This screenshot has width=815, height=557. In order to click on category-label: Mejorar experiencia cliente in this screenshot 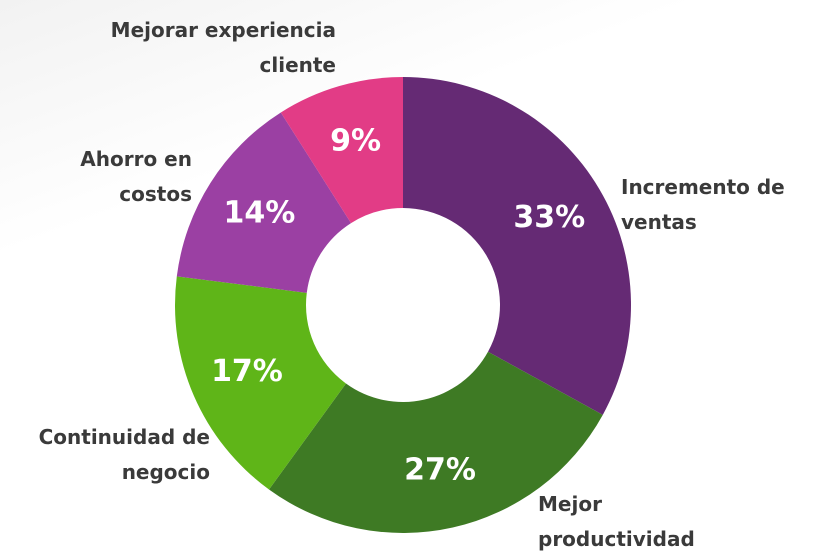, I will do `click(223, 47)`.